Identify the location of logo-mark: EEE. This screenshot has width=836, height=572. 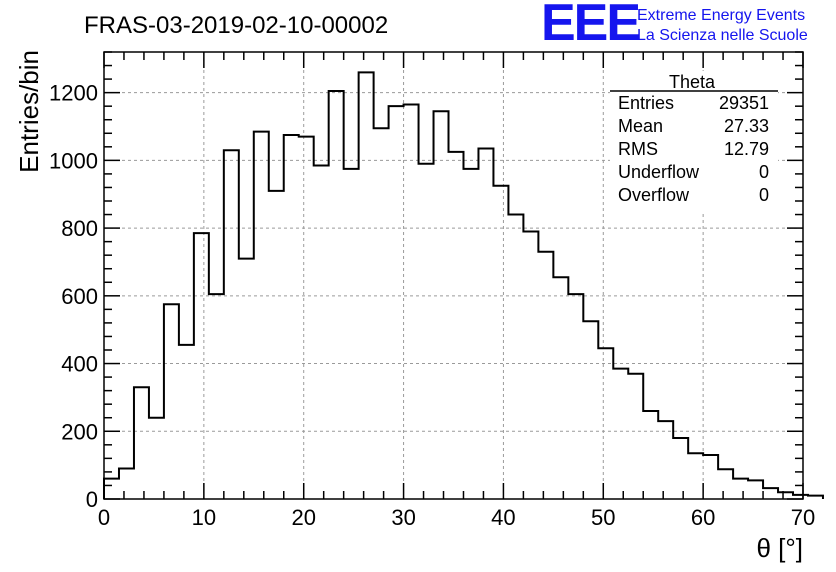
(590, 26).